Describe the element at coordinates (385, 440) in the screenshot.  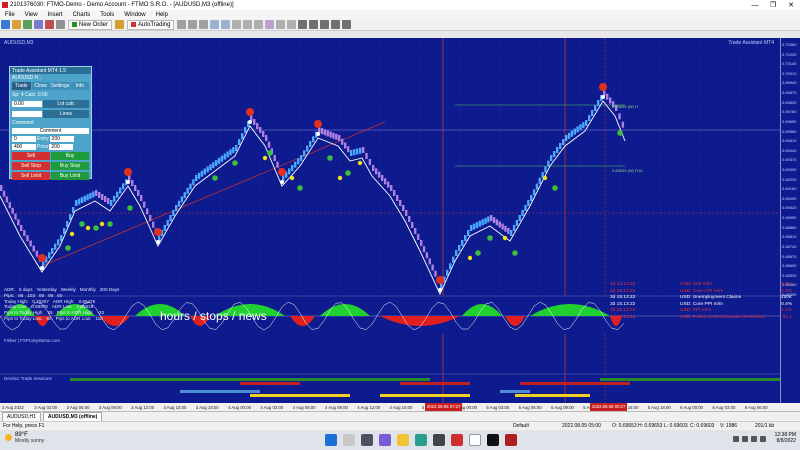
I see `teams-icon` at that location.